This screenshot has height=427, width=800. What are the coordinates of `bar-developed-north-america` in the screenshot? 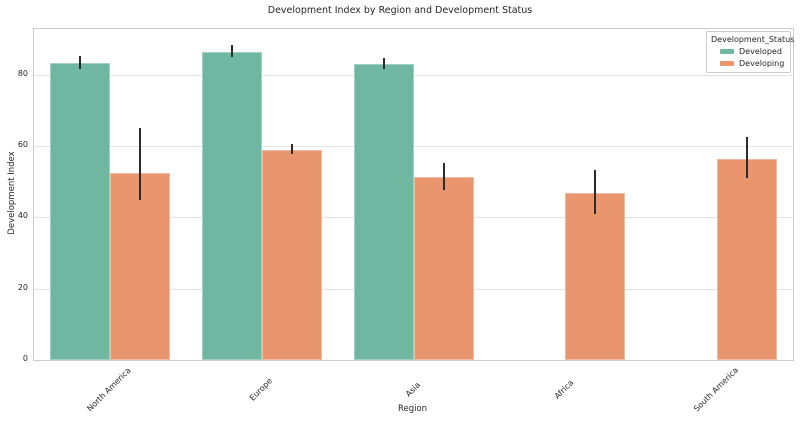 It's located at (79, 211).